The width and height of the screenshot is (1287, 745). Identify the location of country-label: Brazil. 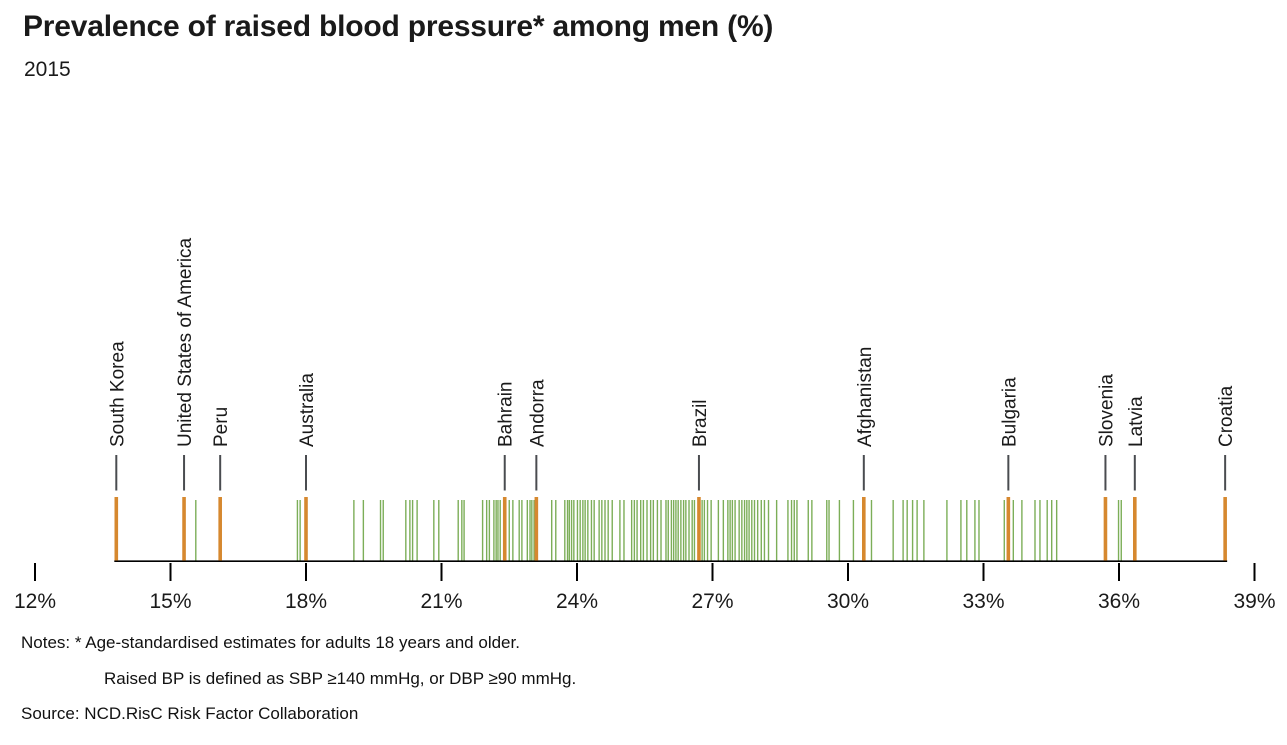
(700, 423).